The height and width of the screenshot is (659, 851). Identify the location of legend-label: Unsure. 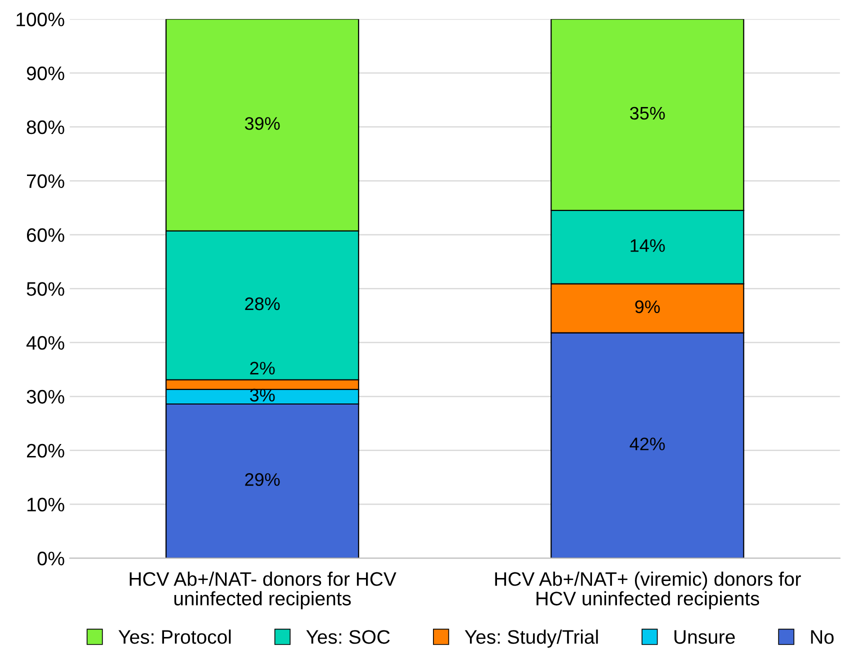
(704, 637).